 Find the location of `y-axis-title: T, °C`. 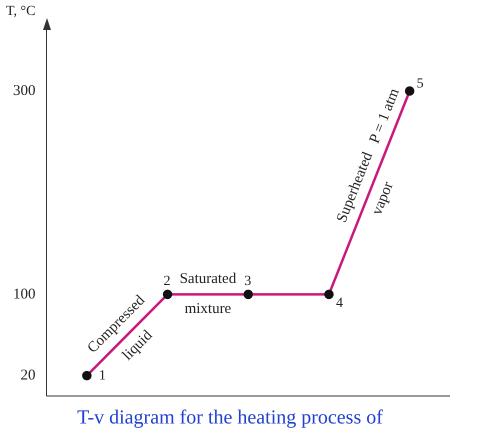

y-axis-title: T, °C is located at coordinates (21, 12).